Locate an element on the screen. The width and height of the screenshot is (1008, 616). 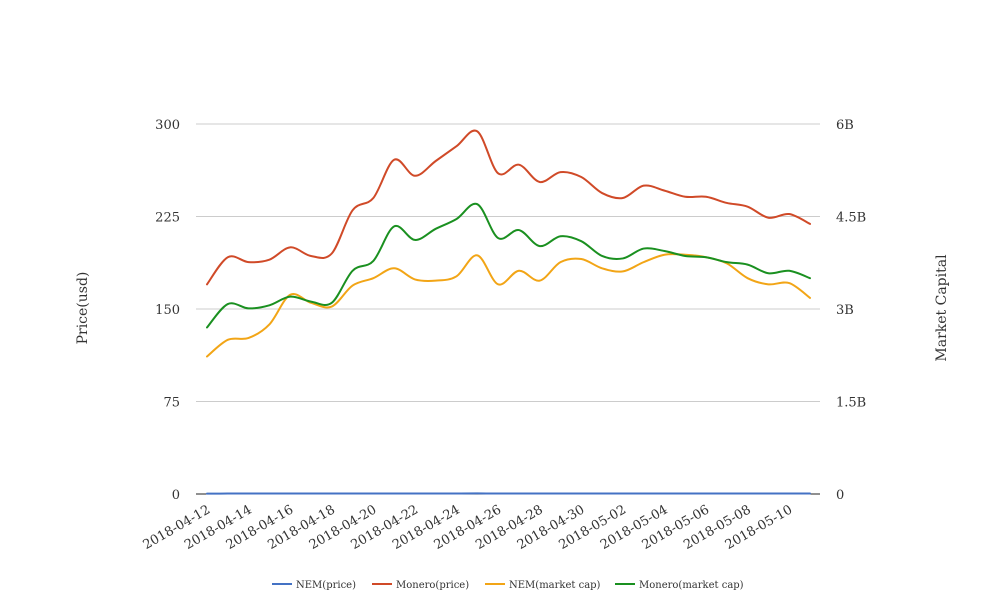
y-axis-right-ticks: 0 1.5B 3B 4.5B 6B is located at coordinates (851, 310).